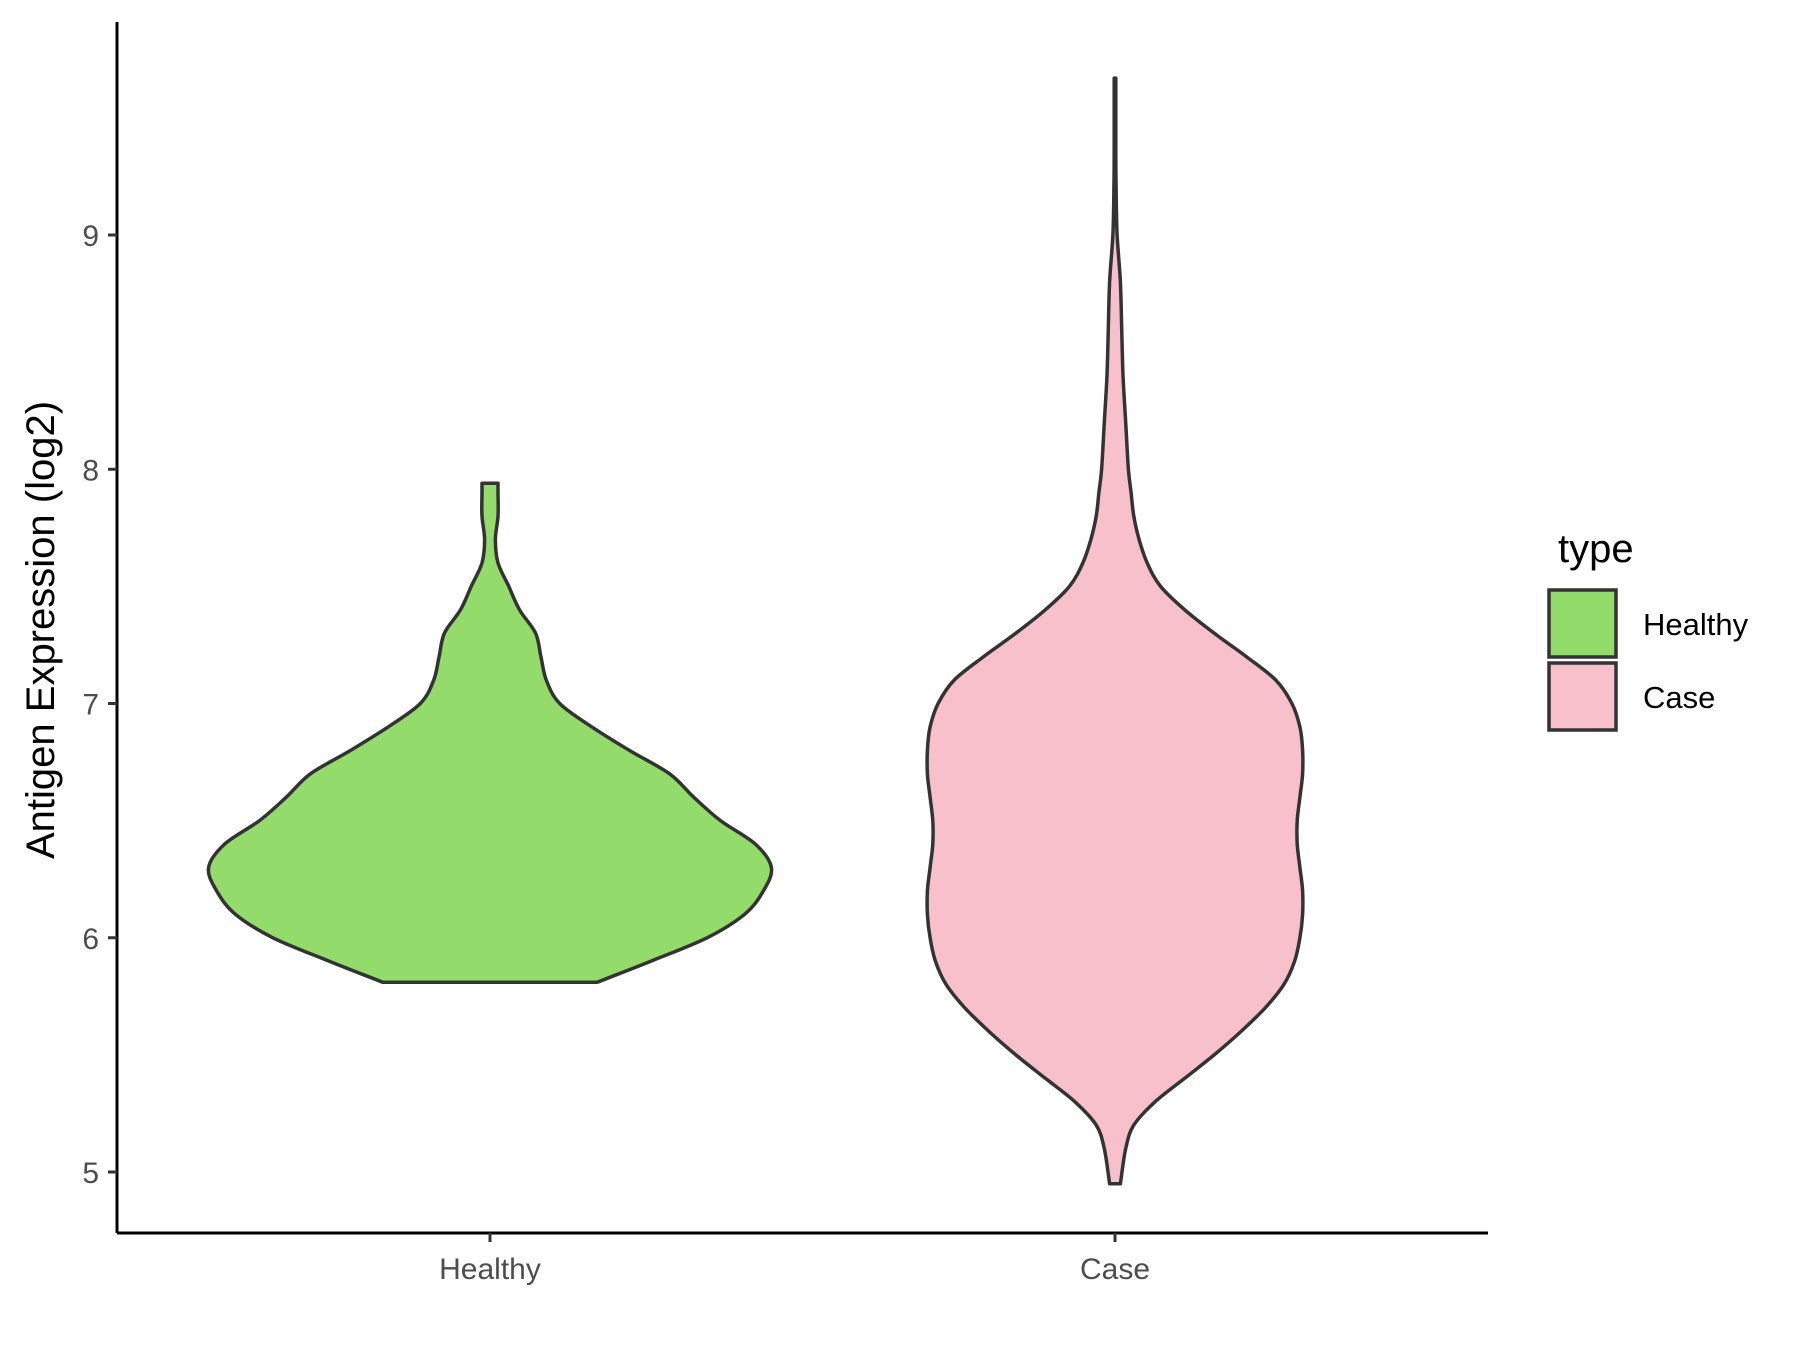 This screenshot has width=1800, height=1350. Describe the element at coordinates (90, 470) in the screenshot. I see `y-tick-label: 8` at that location.